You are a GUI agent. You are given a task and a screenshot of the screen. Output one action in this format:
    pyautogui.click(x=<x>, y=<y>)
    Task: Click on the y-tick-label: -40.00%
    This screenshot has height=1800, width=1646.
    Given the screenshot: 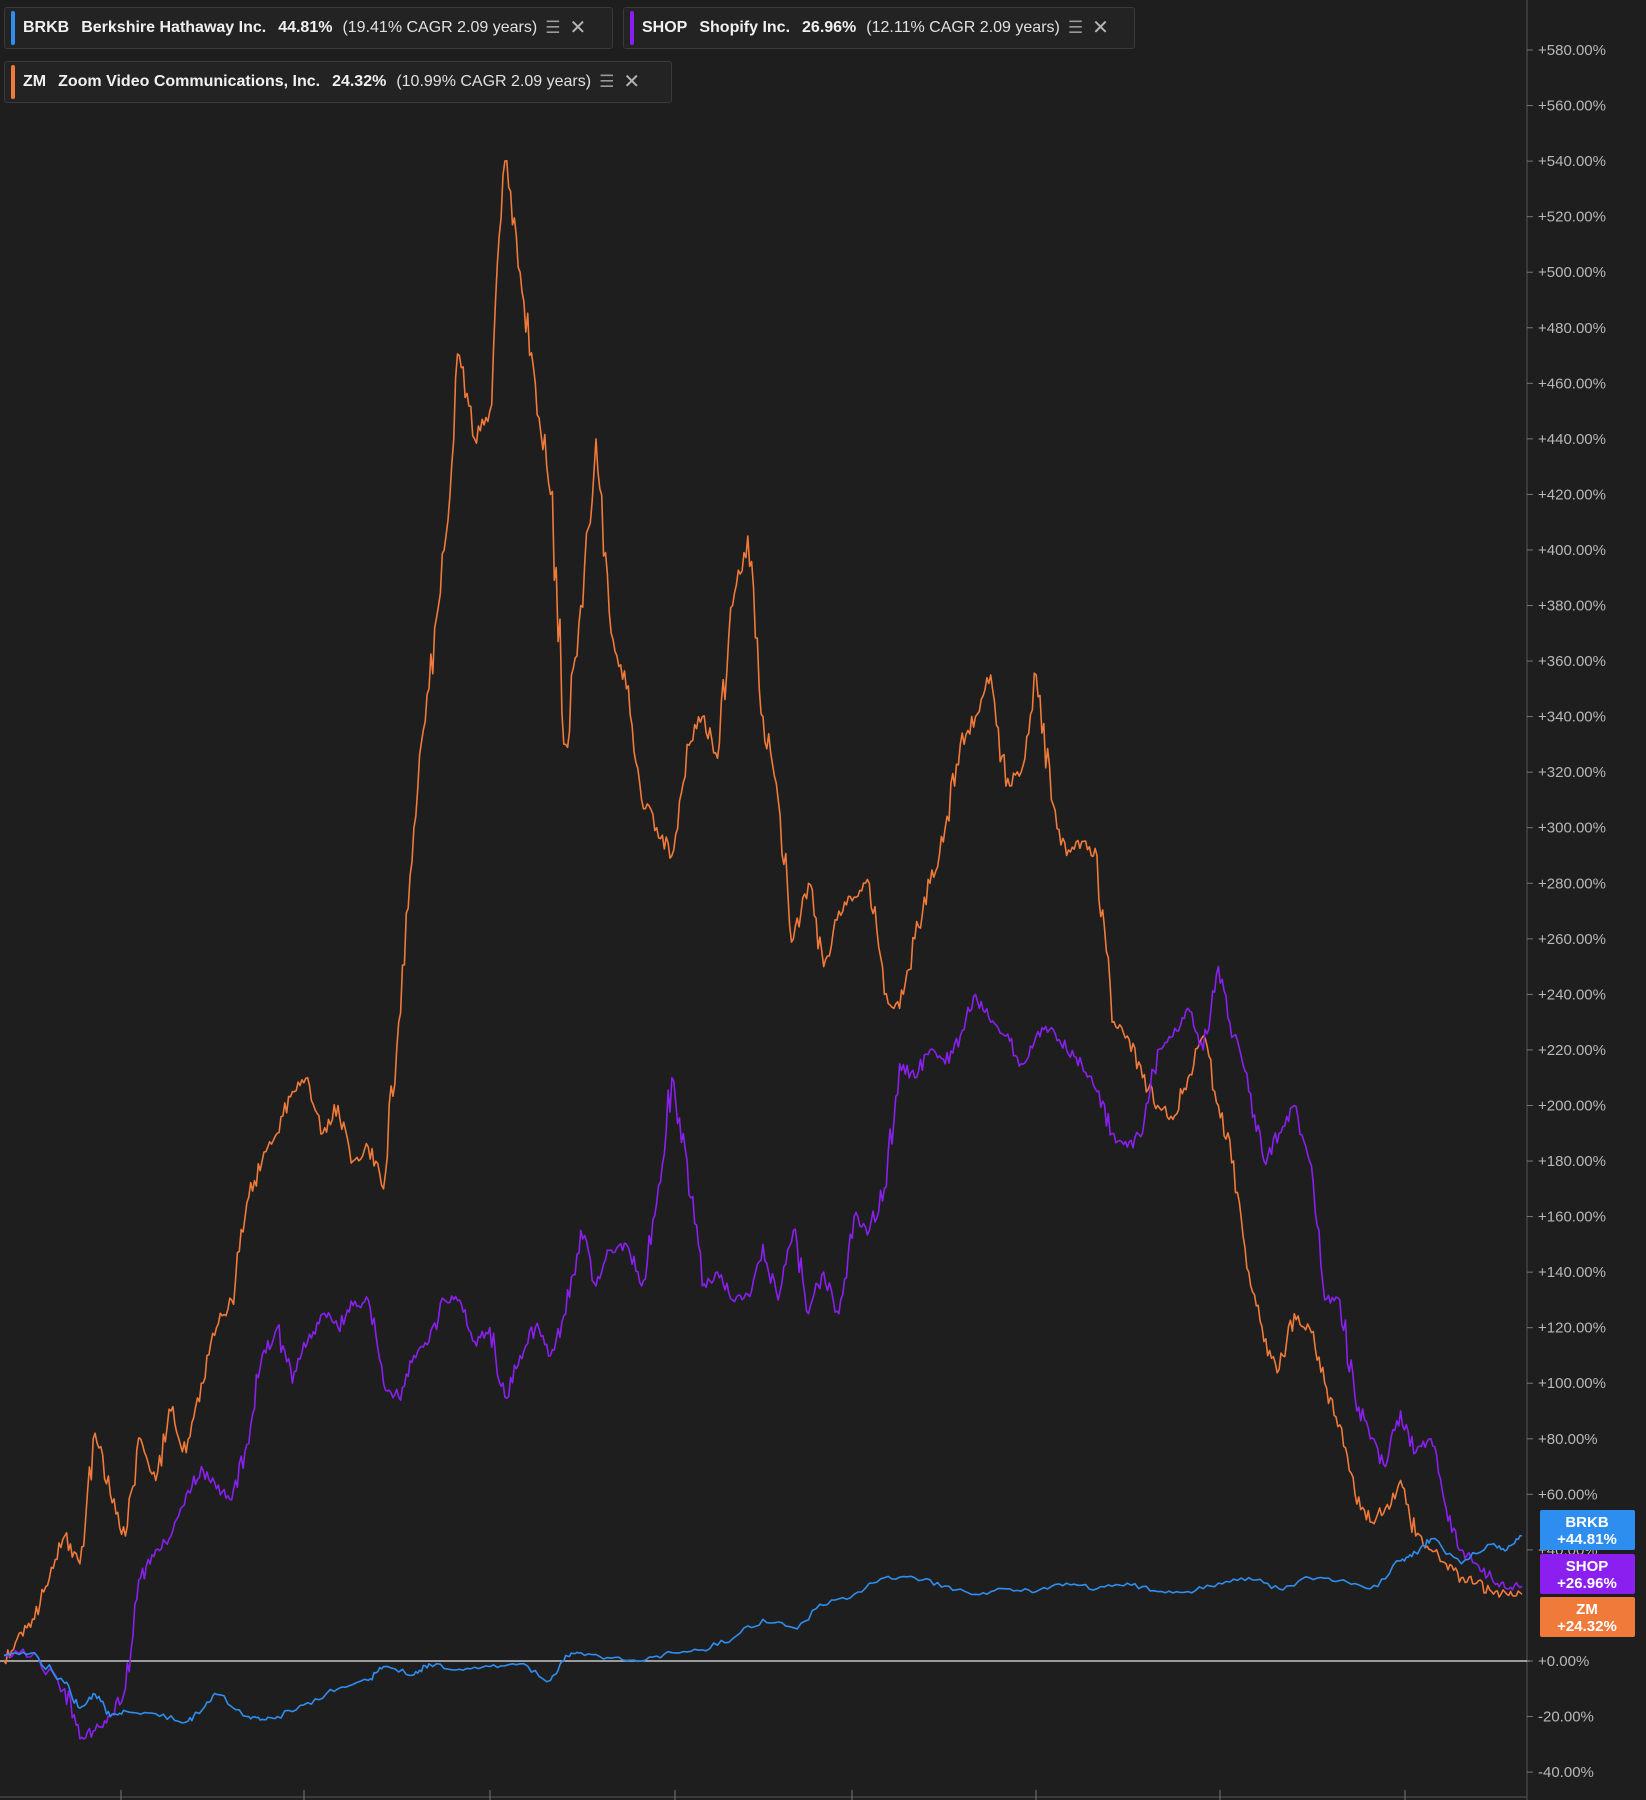 What is the action you would take?
    pyautogui.click(x=1566, y=1772)
    